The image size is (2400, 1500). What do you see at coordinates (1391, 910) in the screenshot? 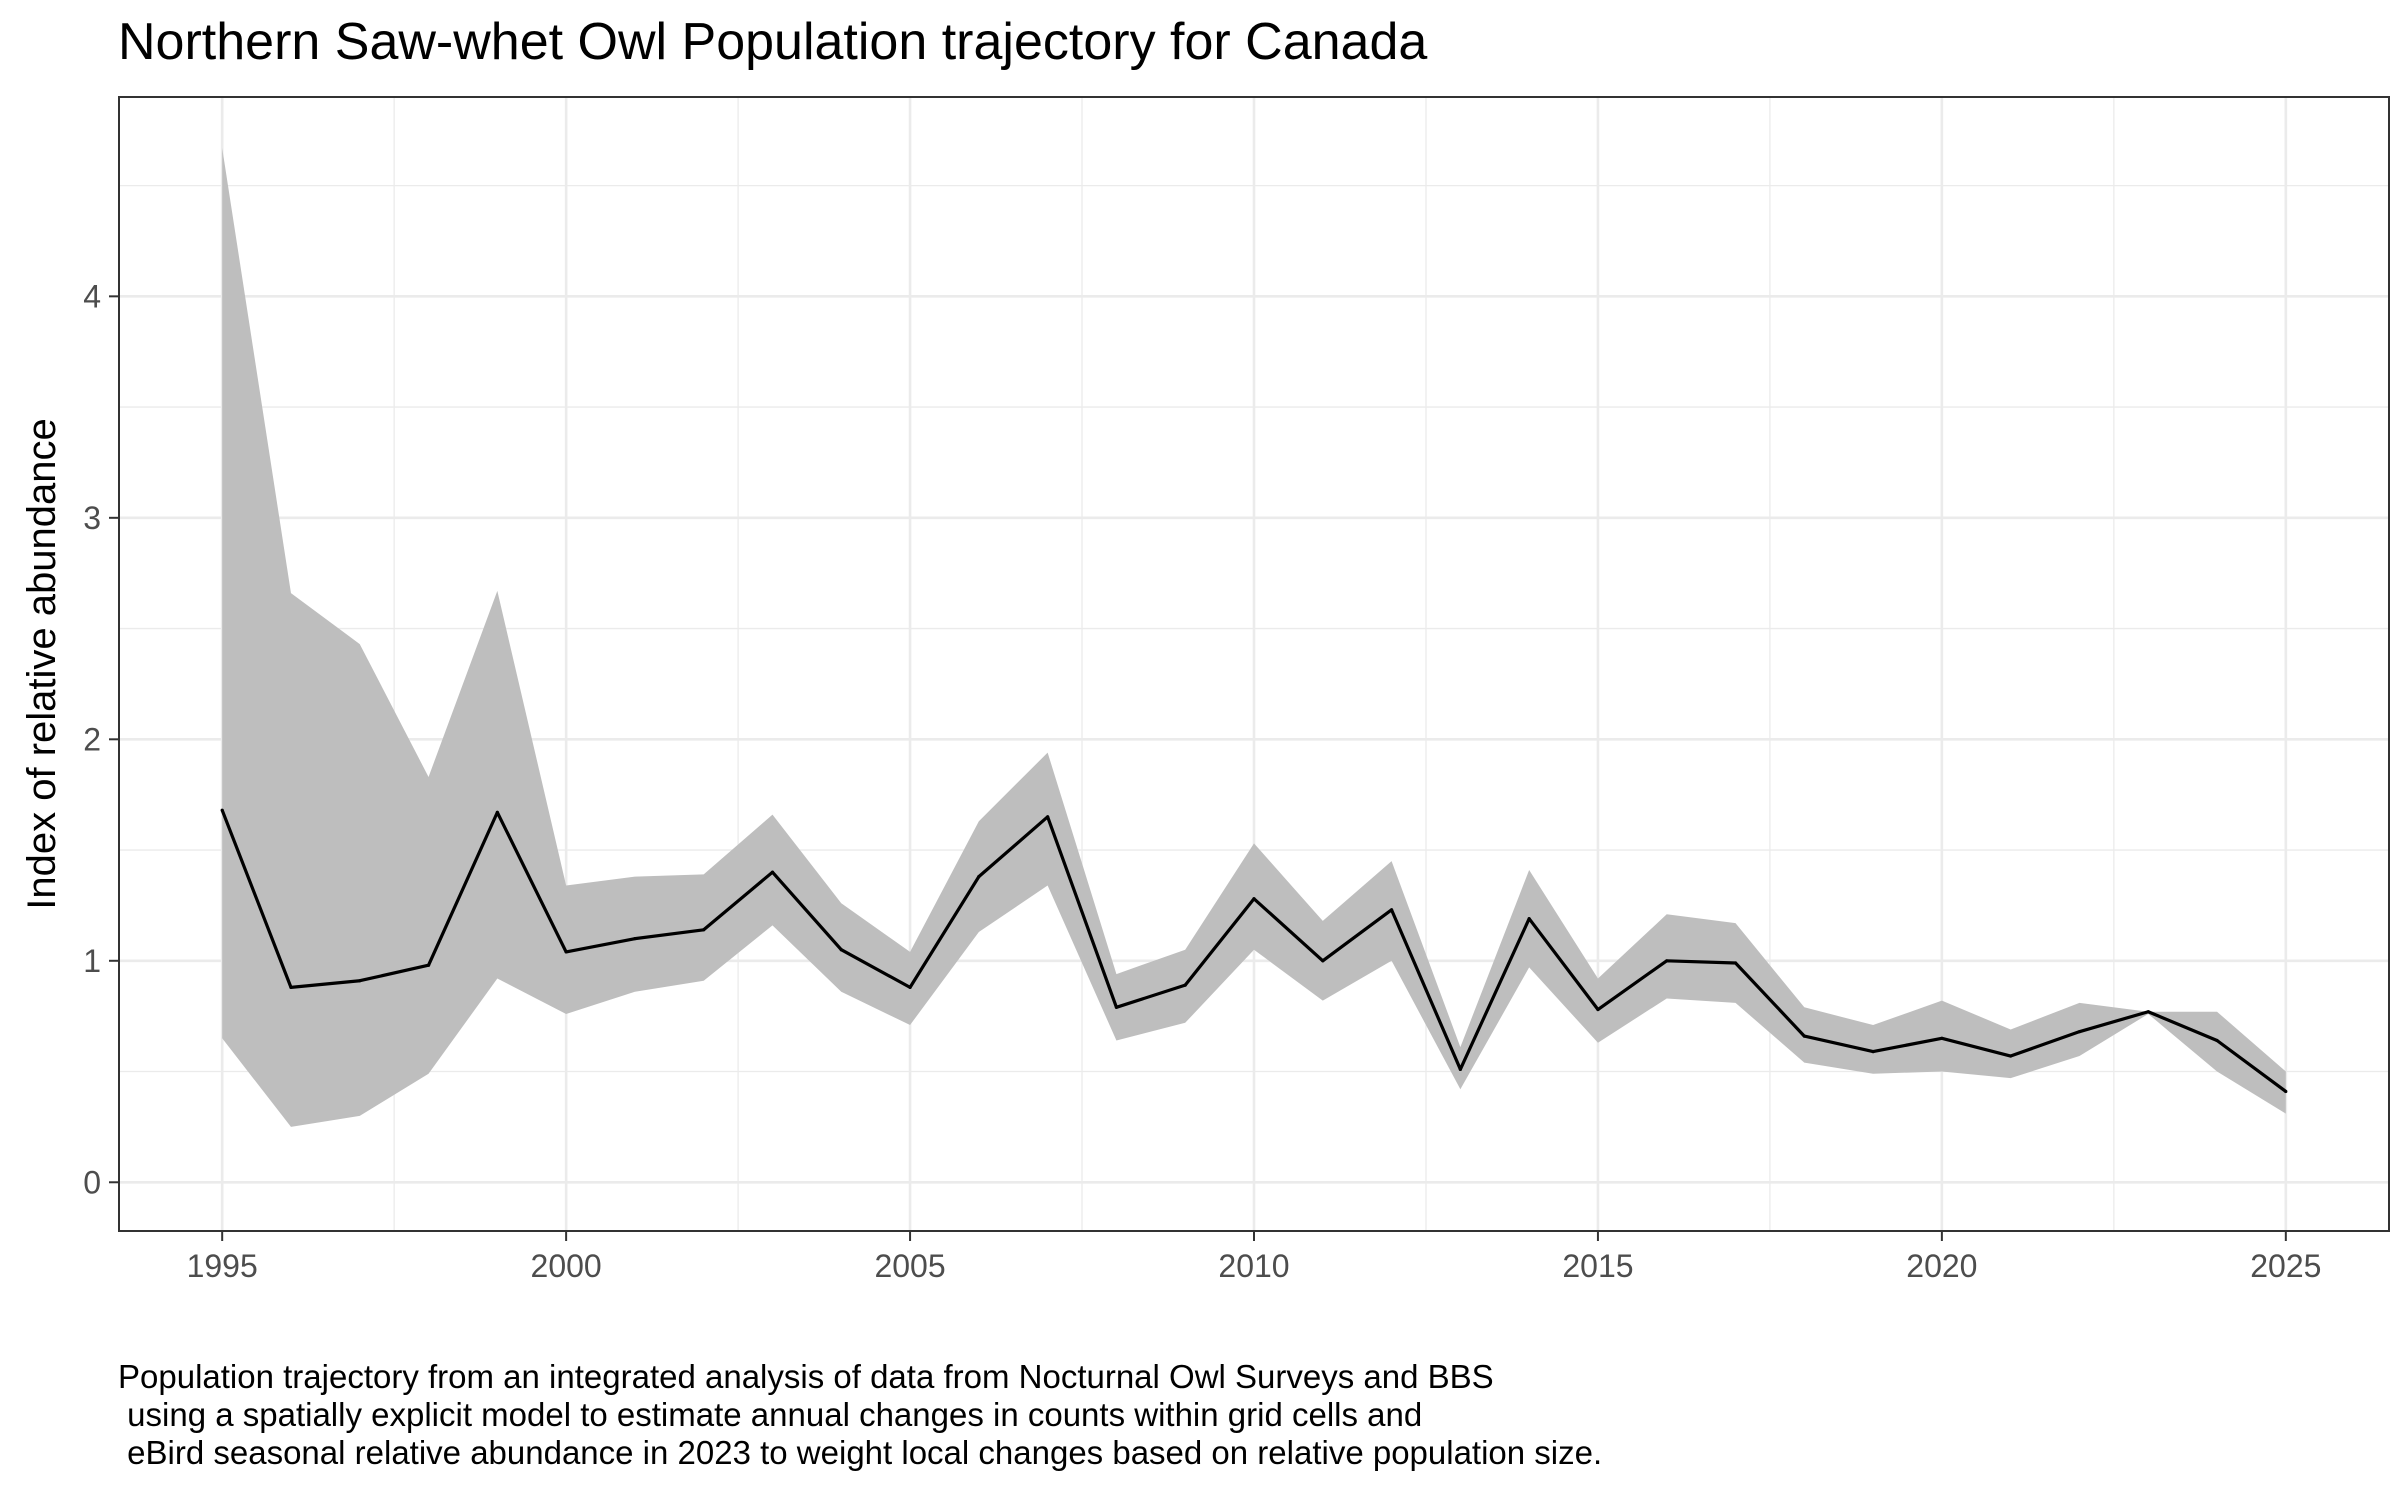
I see `data-point-2012` at bounding box center [1391, 910].